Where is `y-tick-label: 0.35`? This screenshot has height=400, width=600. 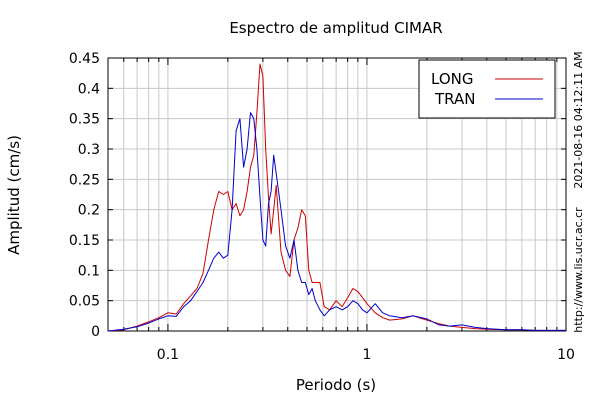 y-tick-label: 0.35 is located at coordinates (84, 120).